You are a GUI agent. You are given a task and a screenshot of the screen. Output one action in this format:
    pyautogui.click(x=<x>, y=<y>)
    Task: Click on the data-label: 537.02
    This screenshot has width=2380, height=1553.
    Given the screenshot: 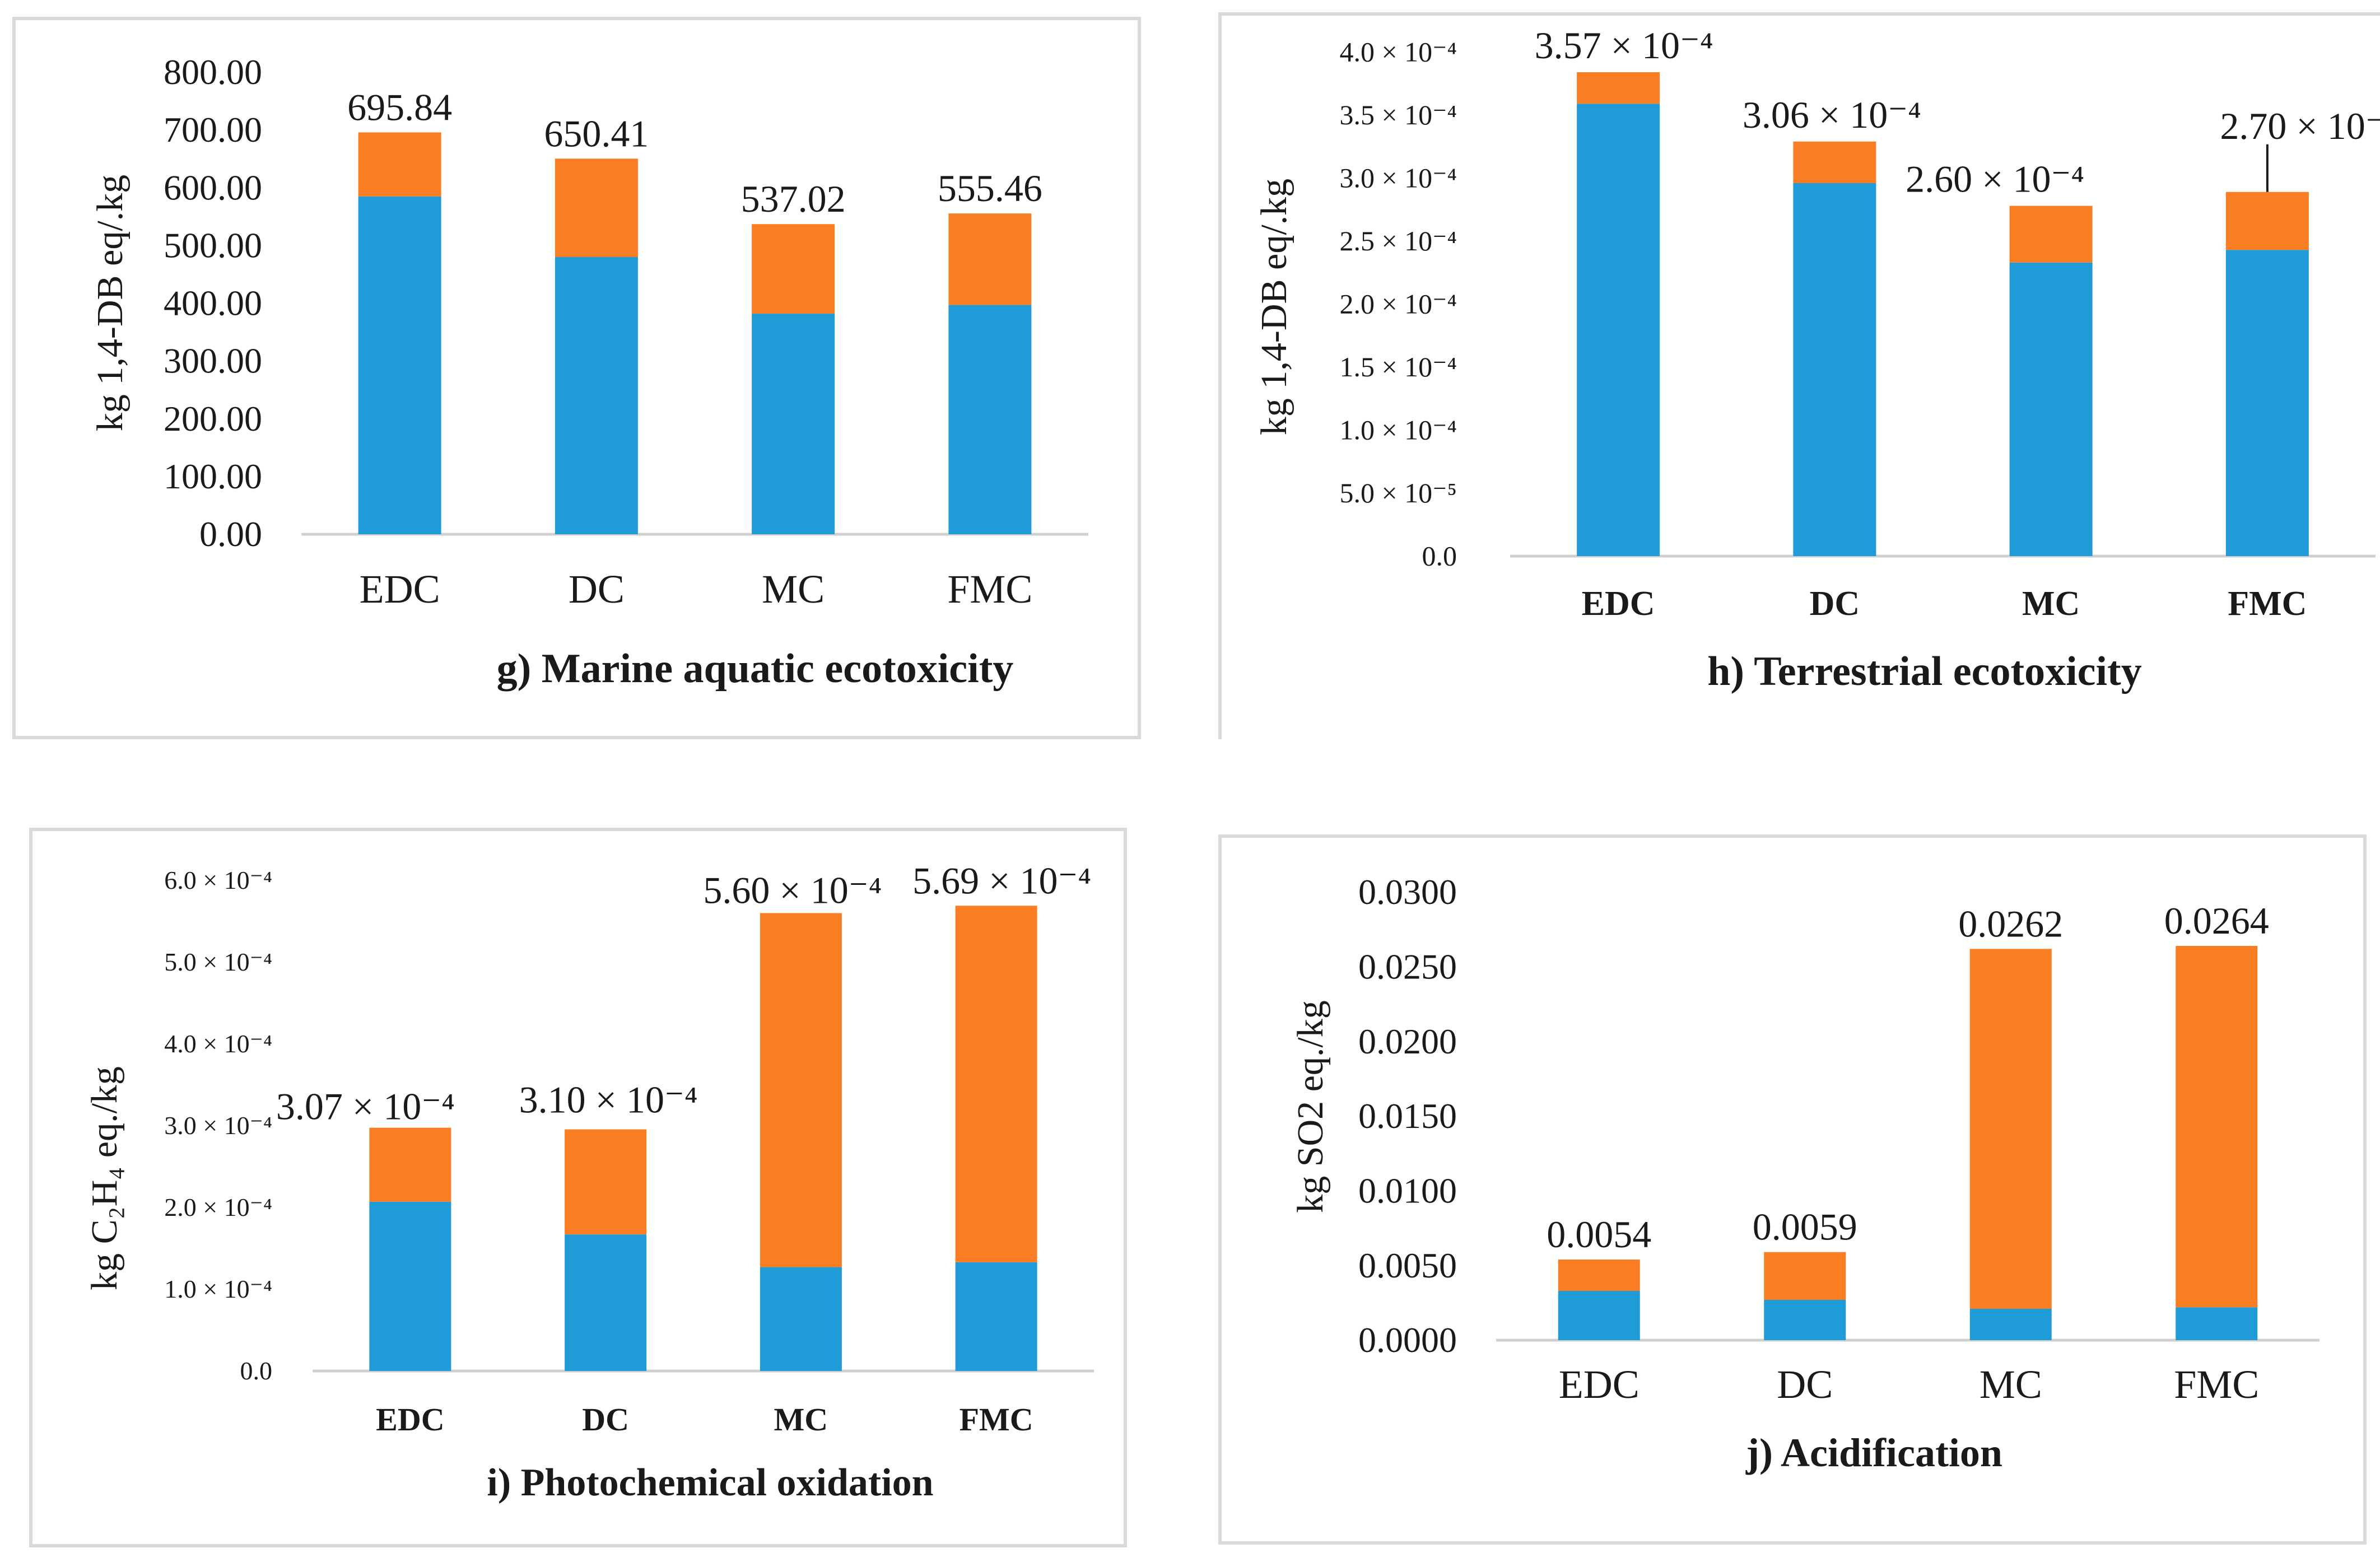 What is the action you would take?
    pyautogui.click(x=793, y=199)
    